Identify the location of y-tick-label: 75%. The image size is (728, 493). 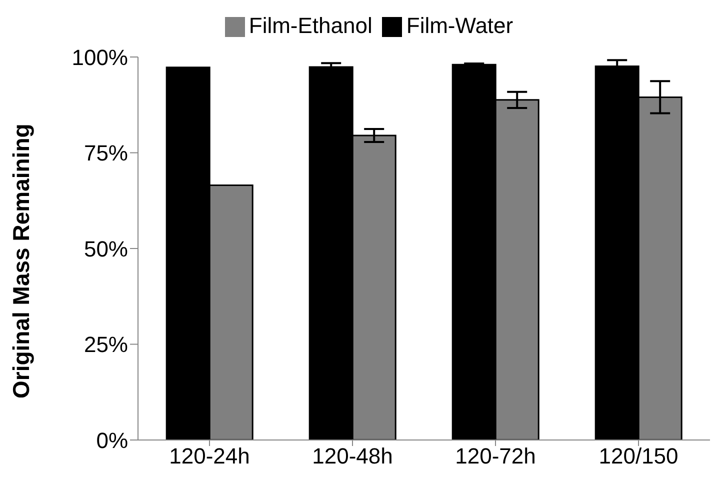
(106, 153).